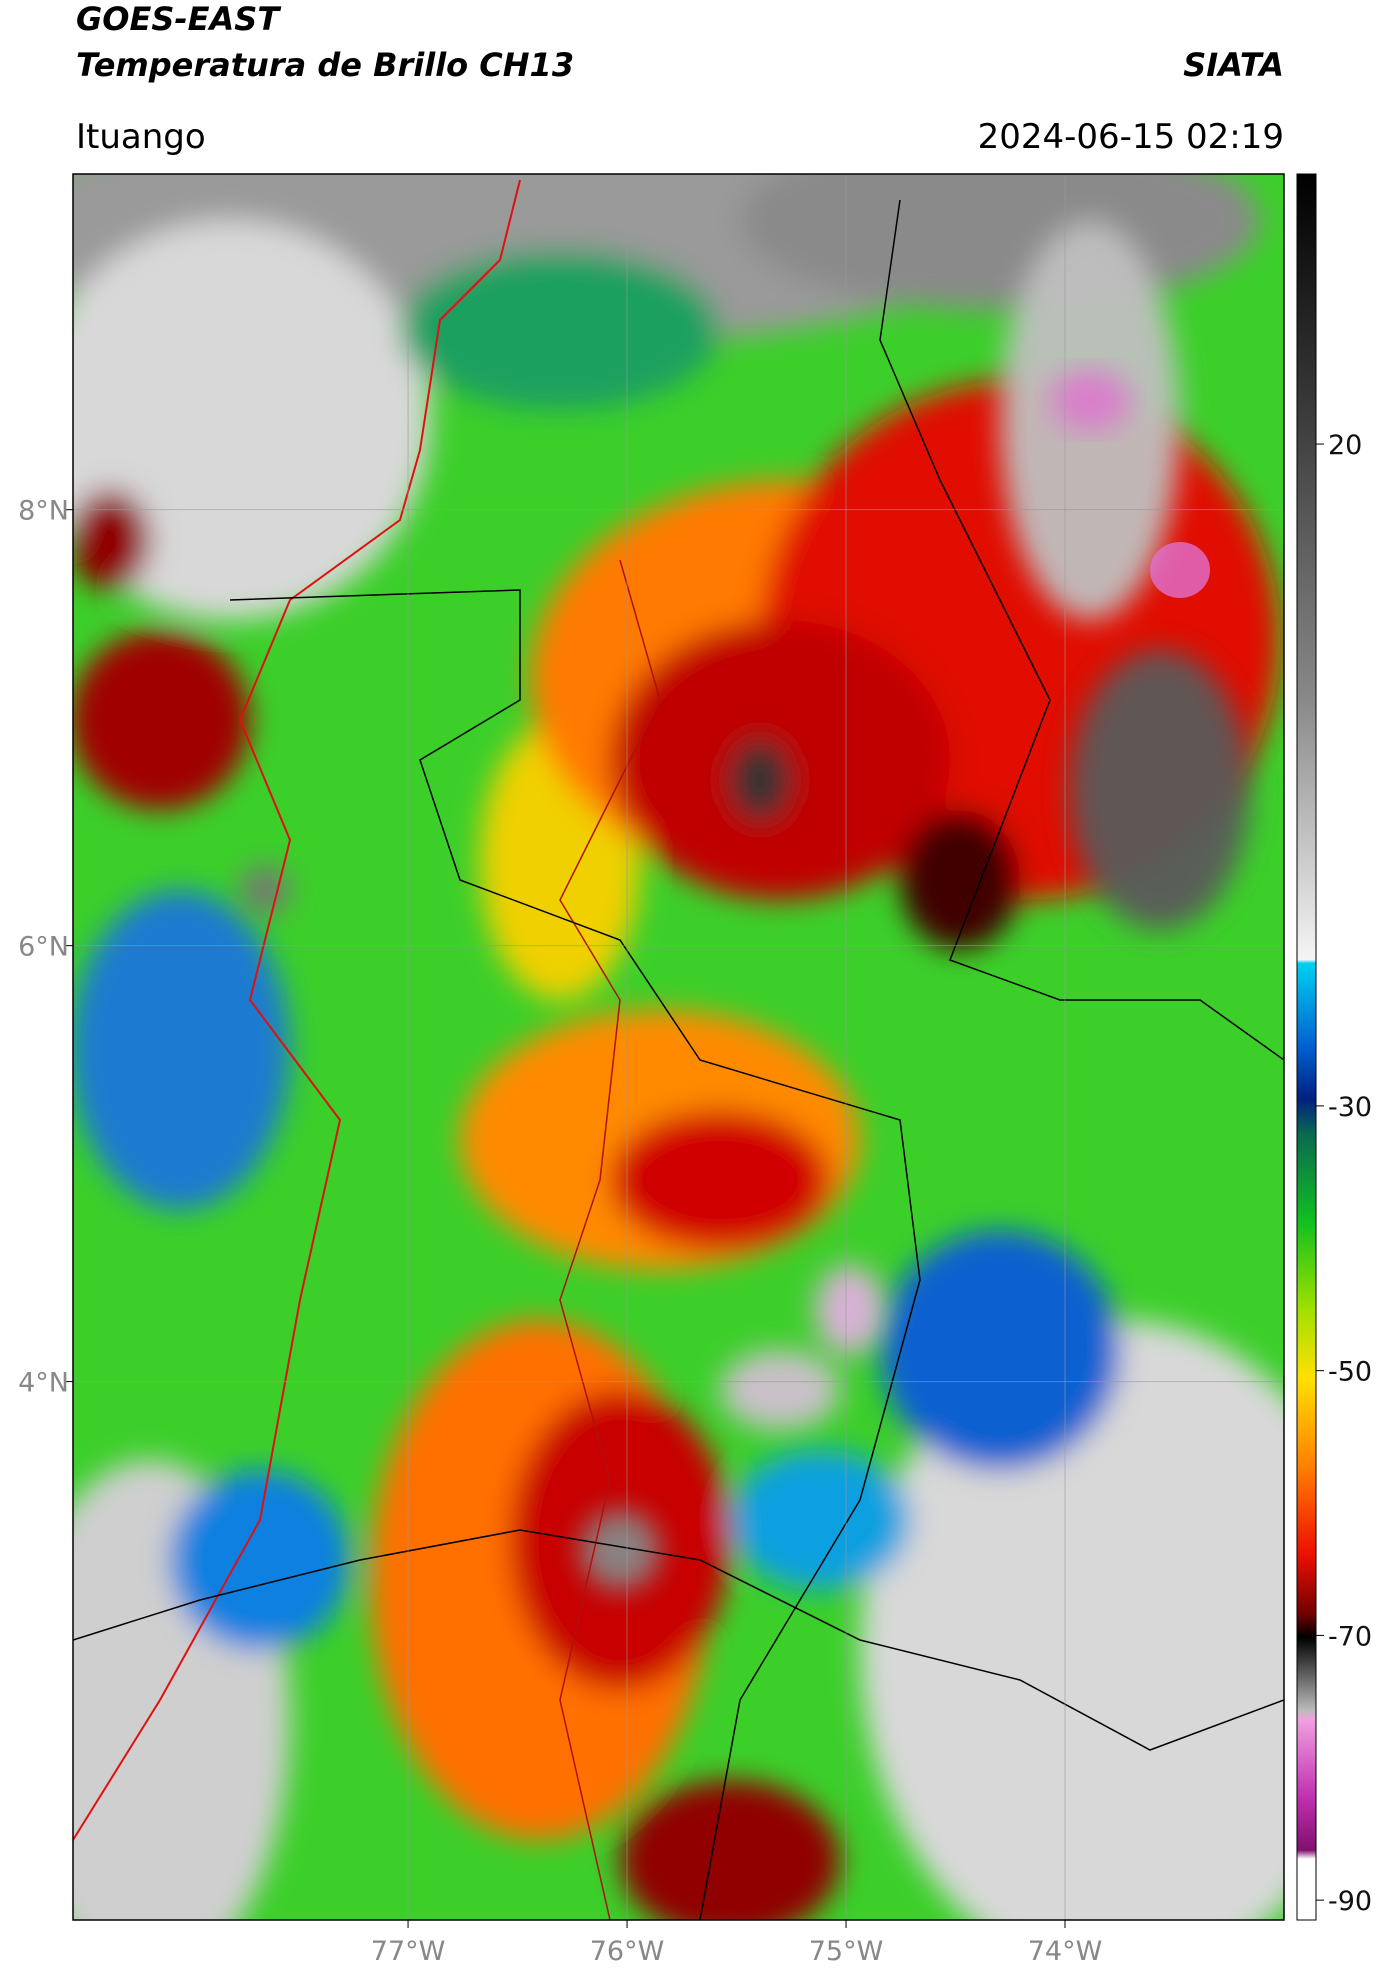 This screenshot has height=1981, width=1384. I want to click on y-tick-label: 4°N, so click(43, 1383).